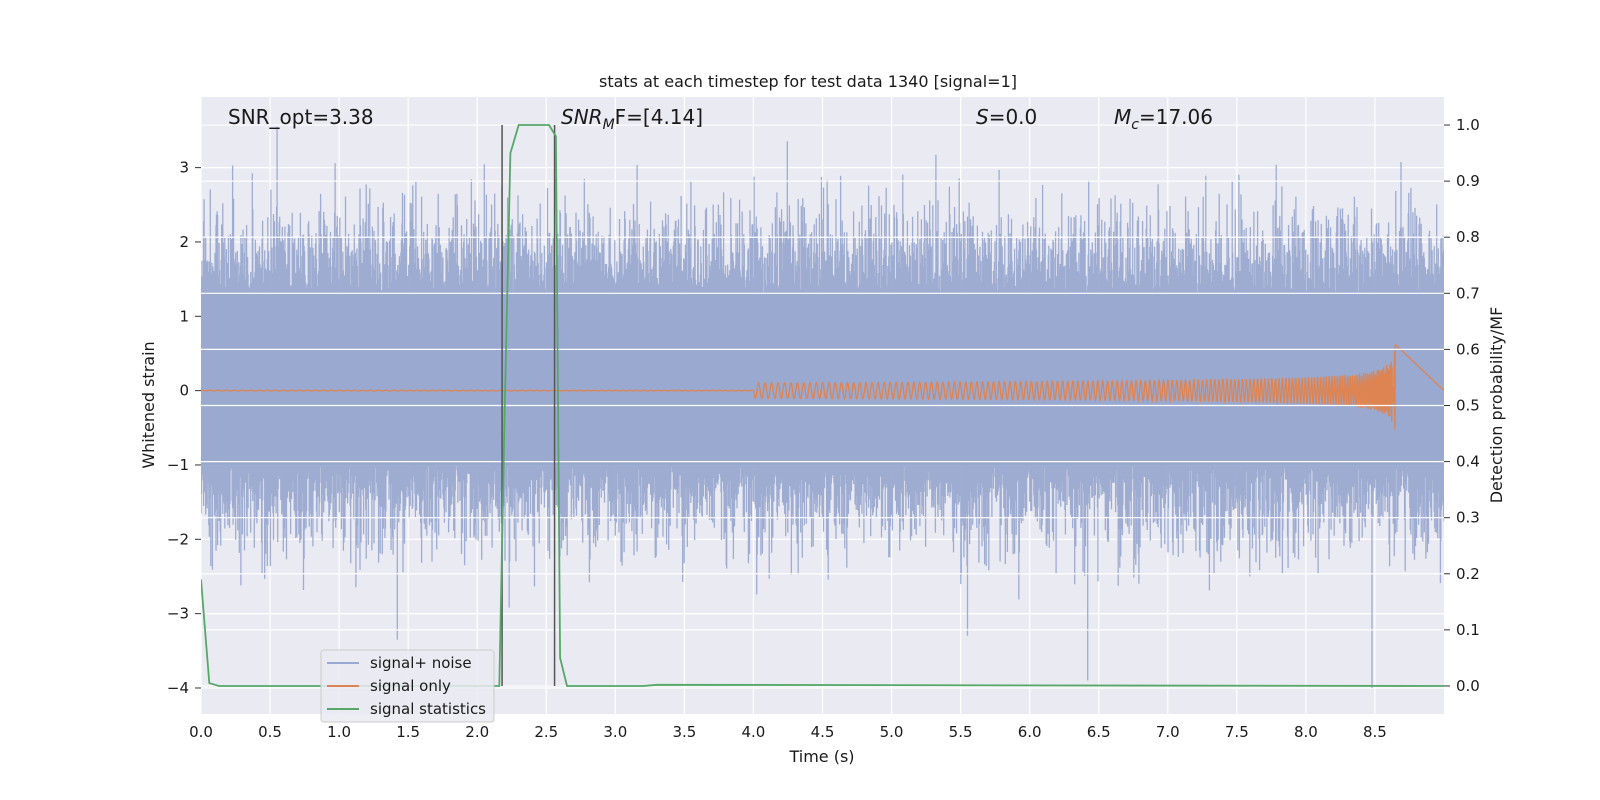 Image resolution: width=1600 pixels, height=800 pixels. What do you see at coordinates (184, 242) in the screenshot?
I see `y-tick-label: 2` at bounding box center [184, 242].